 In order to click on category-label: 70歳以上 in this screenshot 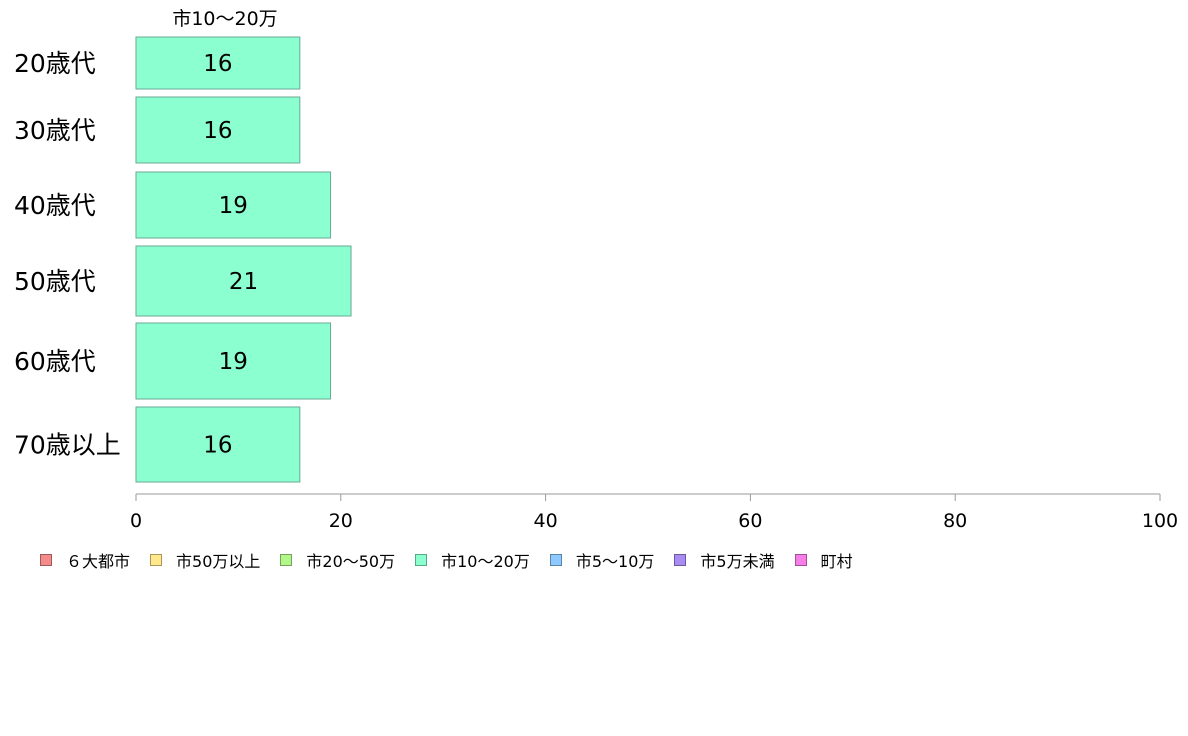, I will do `click(67, 445)`.